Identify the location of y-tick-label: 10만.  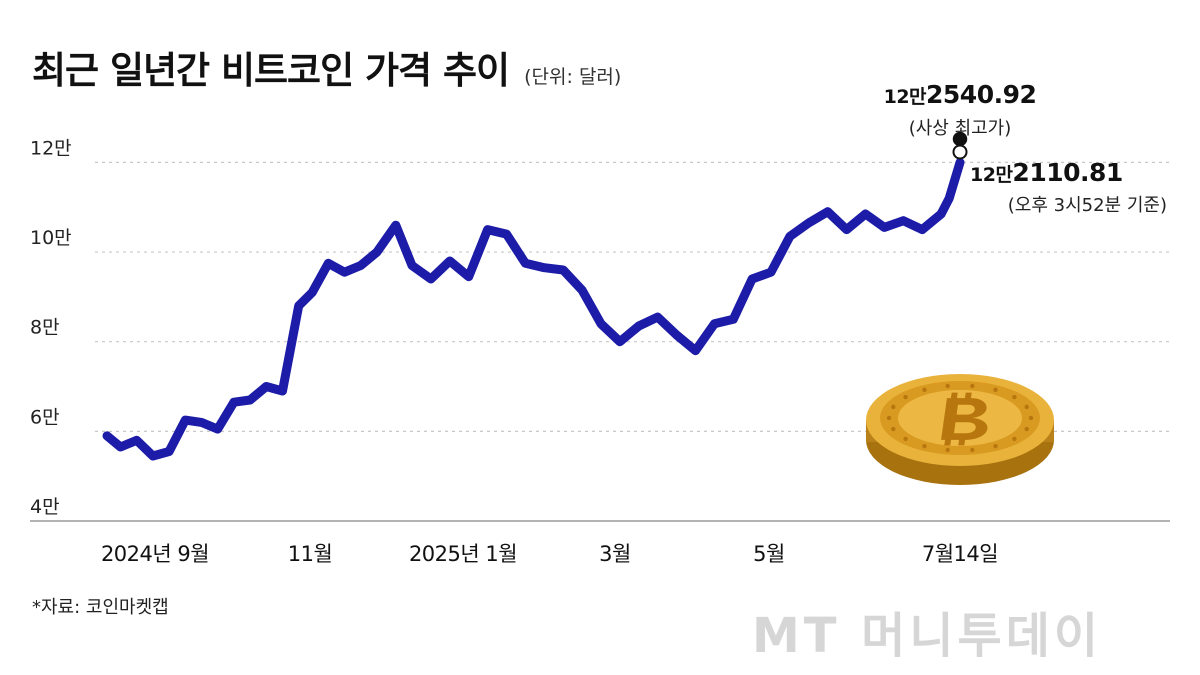
(51, 238).